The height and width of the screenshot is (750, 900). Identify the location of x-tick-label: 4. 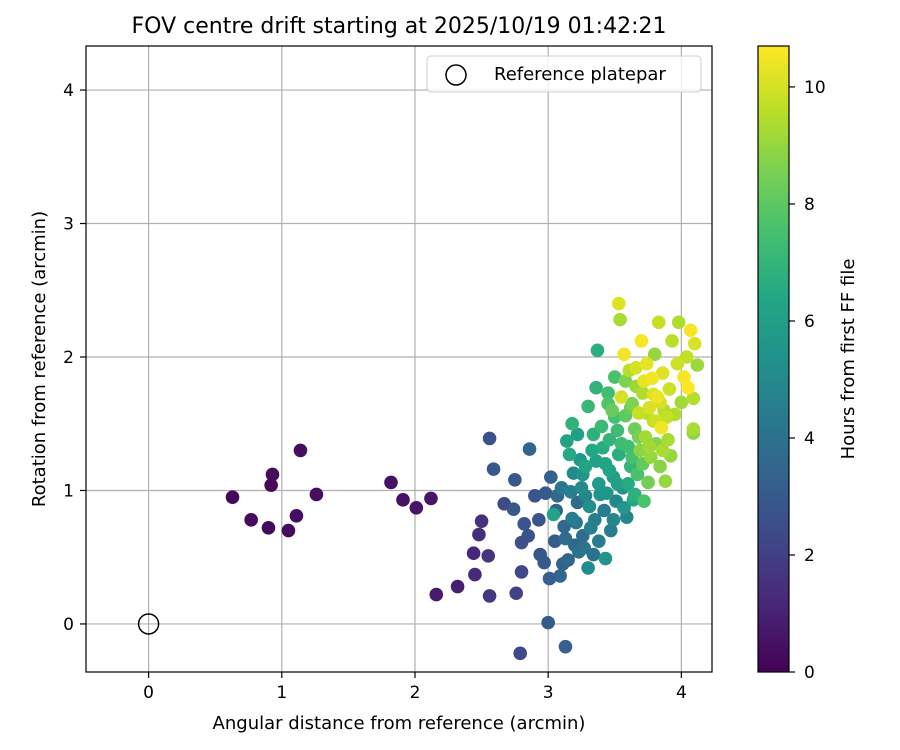
(681, 693).